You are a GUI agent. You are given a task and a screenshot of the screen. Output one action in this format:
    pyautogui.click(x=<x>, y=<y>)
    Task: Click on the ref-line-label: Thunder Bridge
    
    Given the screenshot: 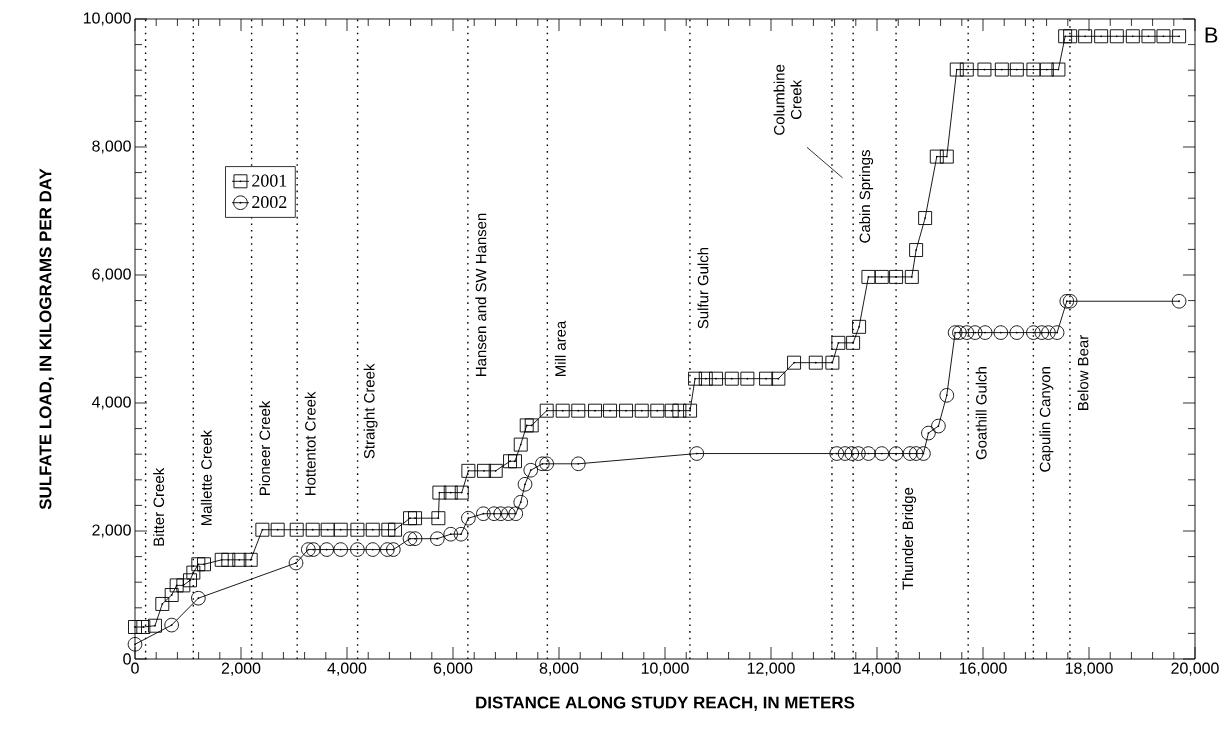 What is the action you would take?
    pyautogui.click(x=909, y=538)
    